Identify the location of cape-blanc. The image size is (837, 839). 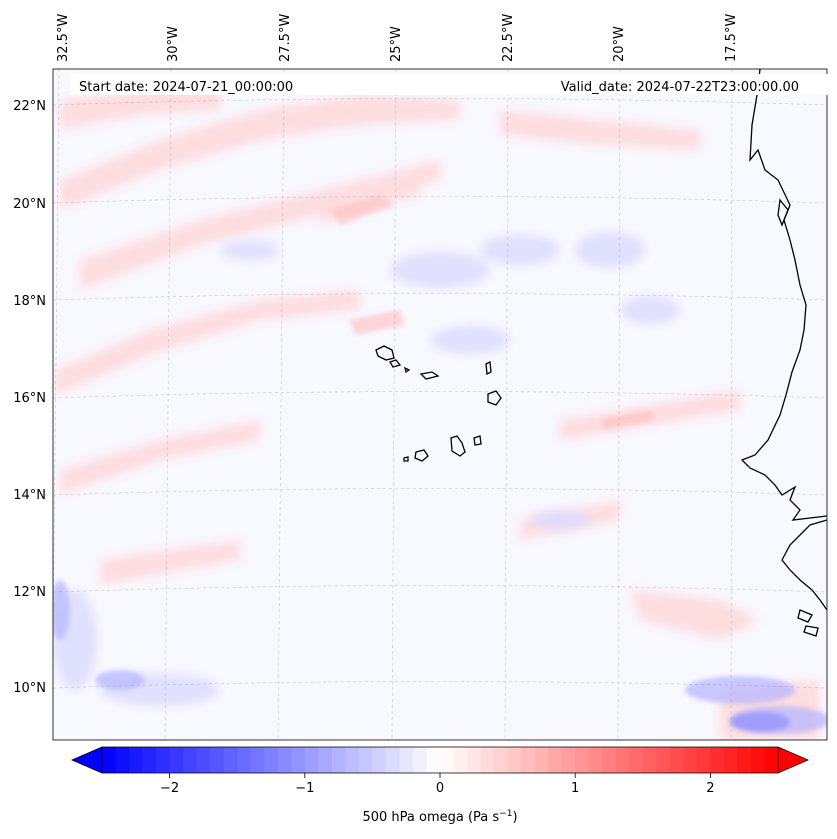
(783, 212).